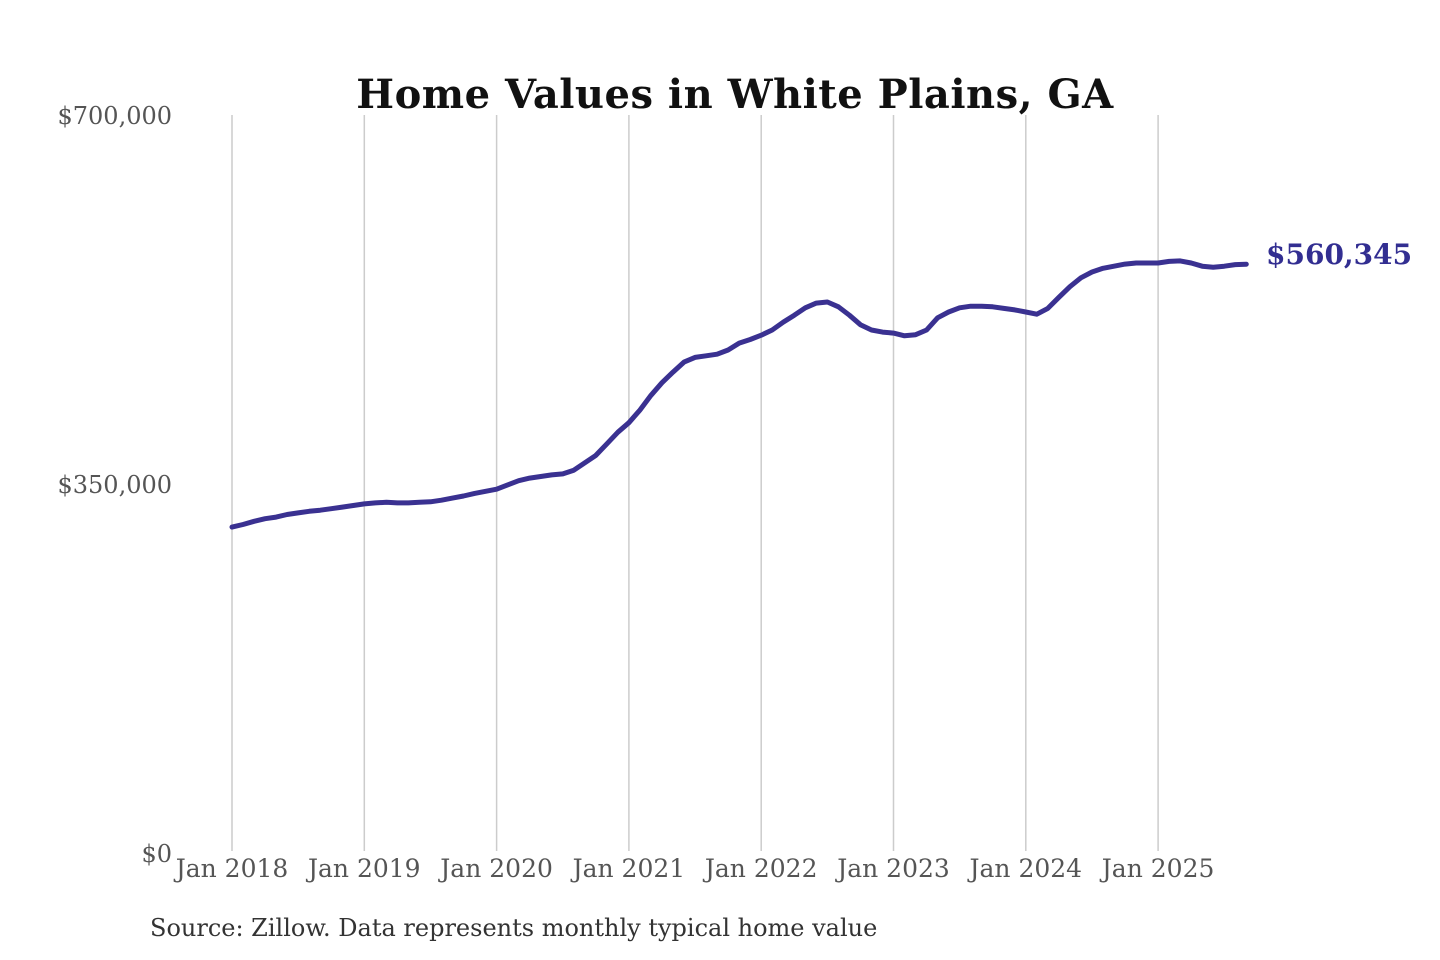 This screenshot has height=960, width=1440. I want to click on latest-value-label: $560,345, so click(1339, 254).